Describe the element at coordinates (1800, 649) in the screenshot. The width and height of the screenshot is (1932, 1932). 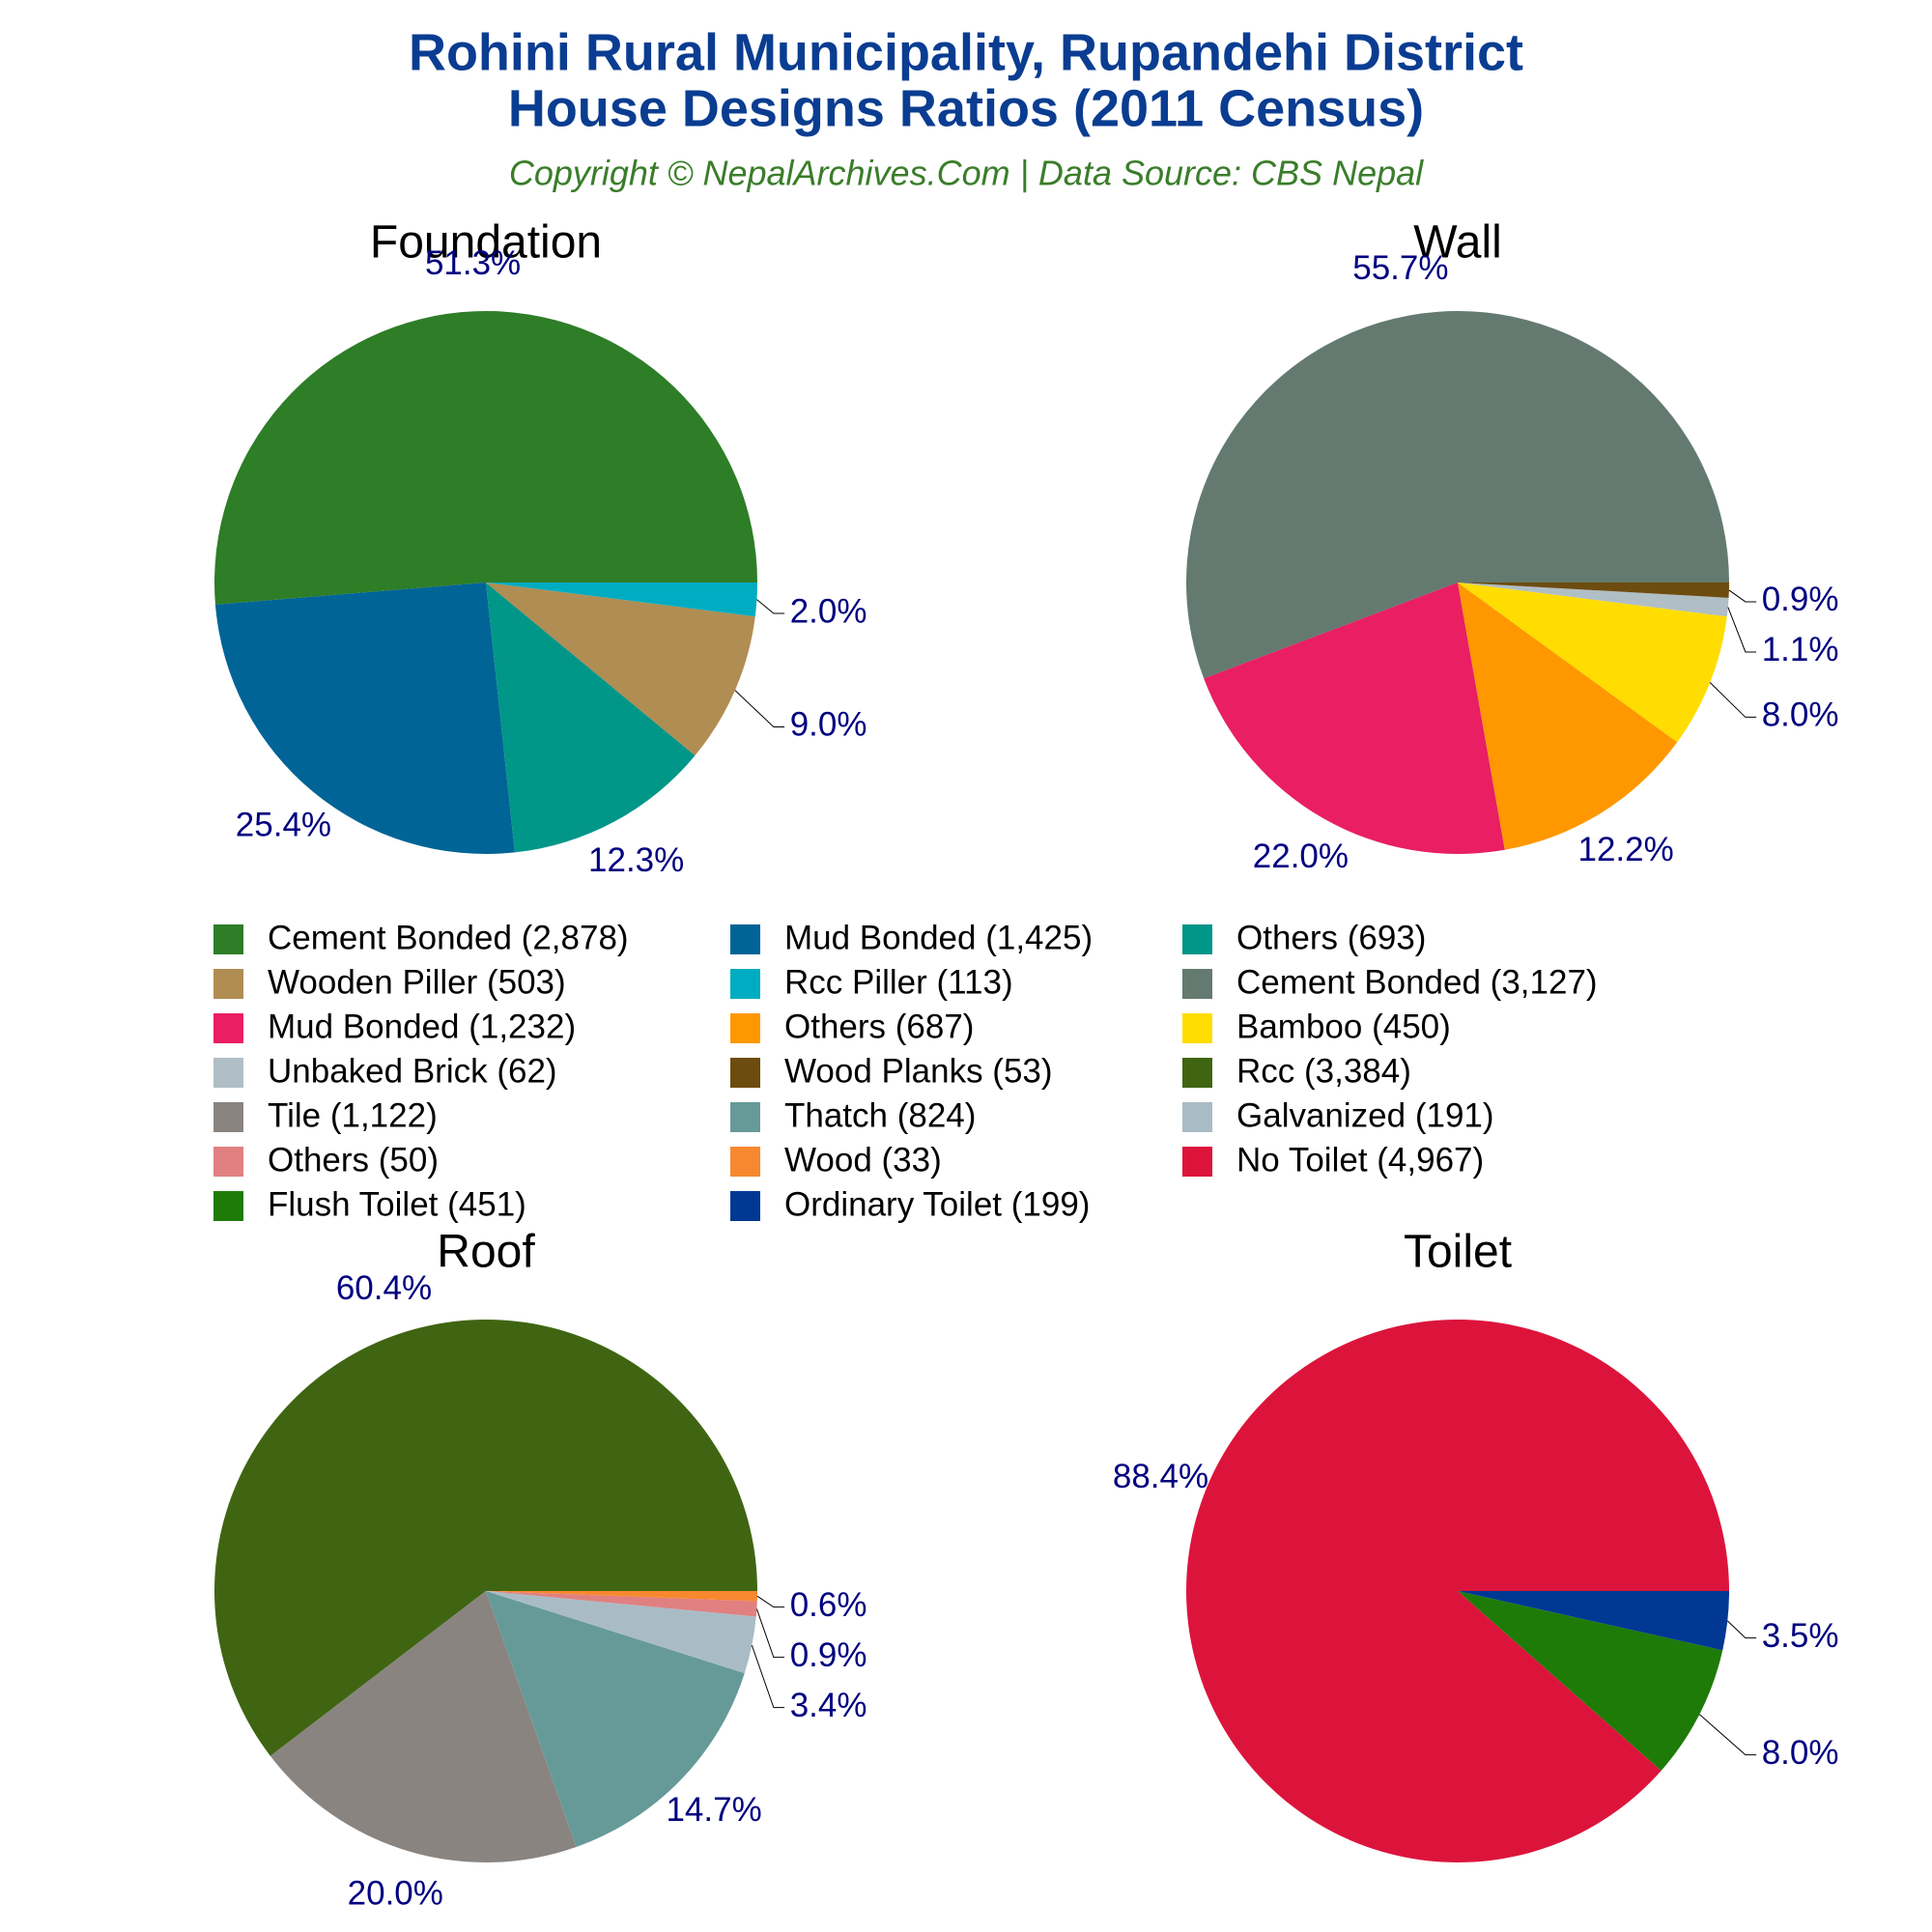
I see `value-label: 1.1%` at that location.